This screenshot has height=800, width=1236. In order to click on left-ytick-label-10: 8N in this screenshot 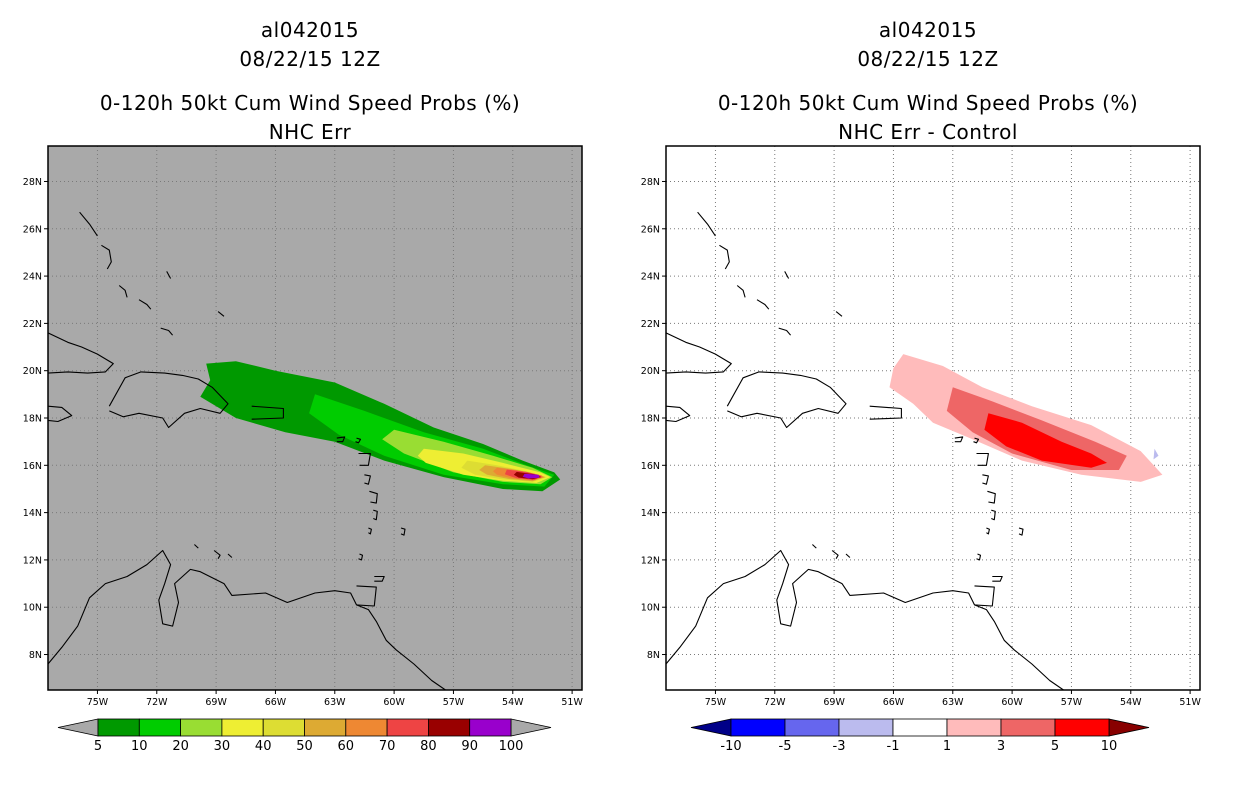, I will do `click(35, 655)`.